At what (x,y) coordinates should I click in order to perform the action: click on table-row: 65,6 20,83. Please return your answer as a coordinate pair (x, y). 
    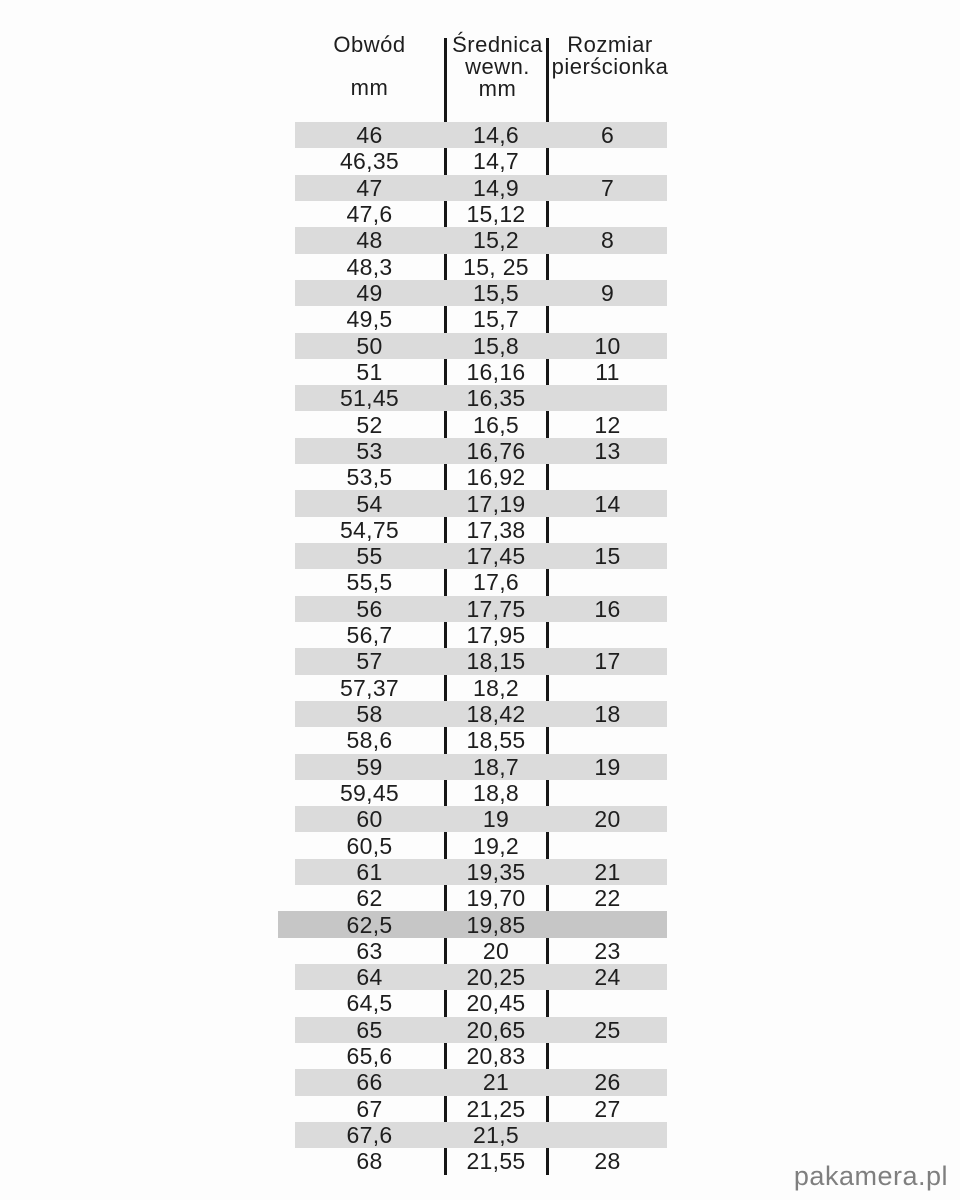
    Looking at the image, I should click on (481, 1056).